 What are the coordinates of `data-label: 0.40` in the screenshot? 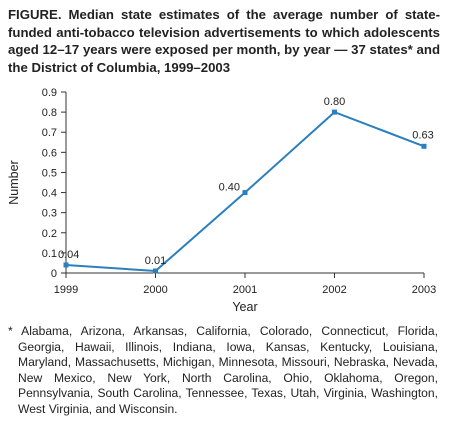 It's located at (229, 188).